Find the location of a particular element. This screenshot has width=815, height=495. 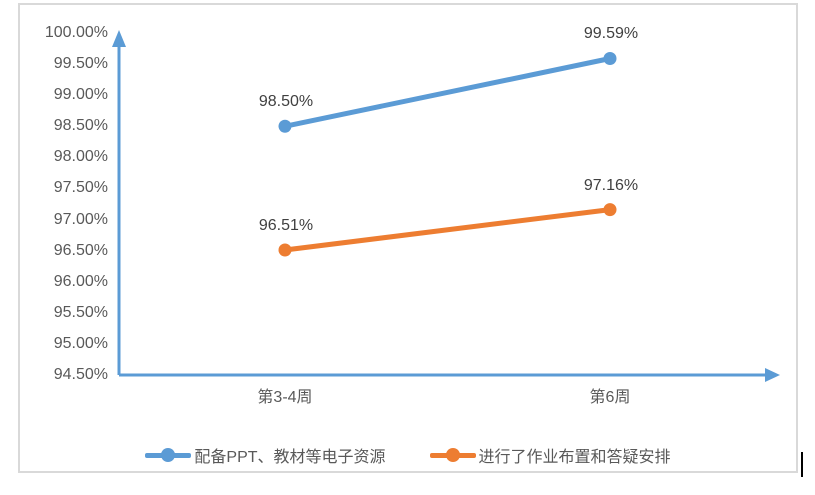

y-axis-tick-label: 97.50% is located at coordinates (80, 188).